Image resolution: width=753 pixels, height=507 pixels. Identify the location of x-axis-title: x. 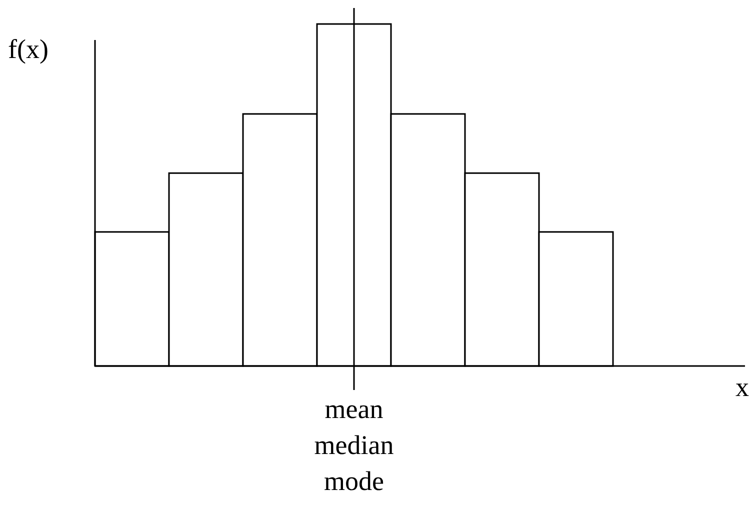
(743, 387).